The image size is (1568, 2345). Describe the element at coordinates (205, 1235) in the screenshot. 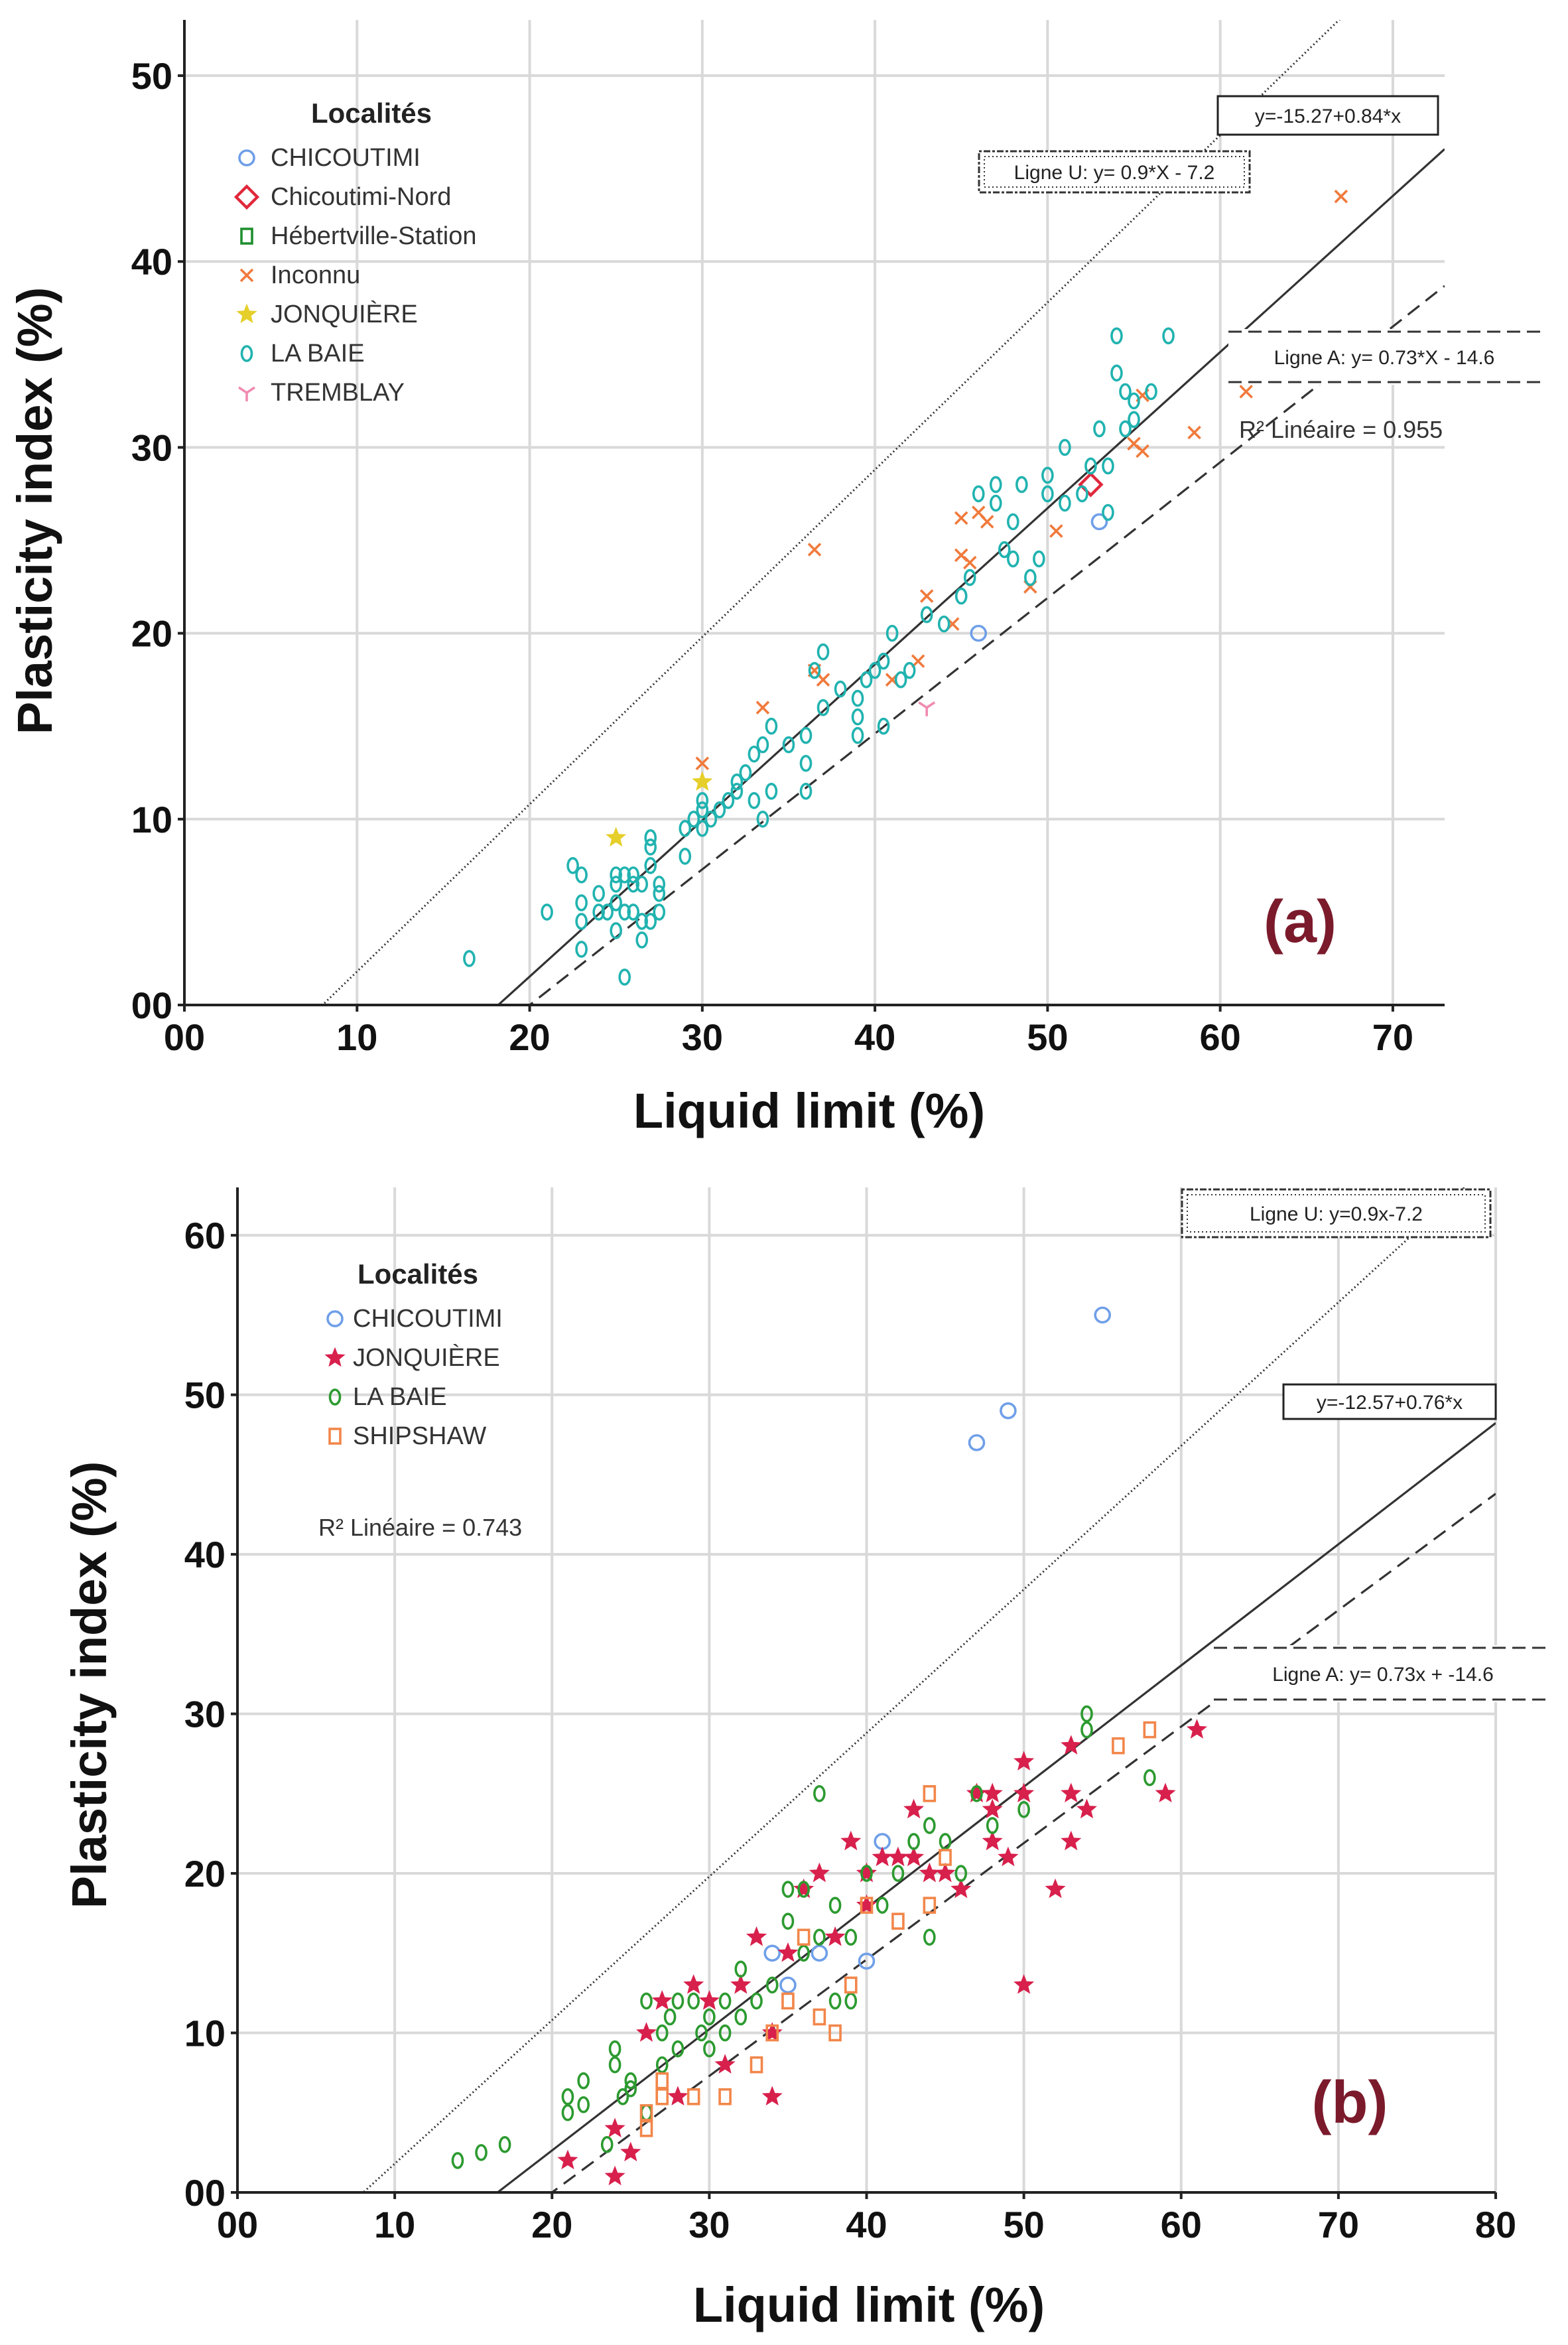

I see `y-tick-label: 60` at that location.